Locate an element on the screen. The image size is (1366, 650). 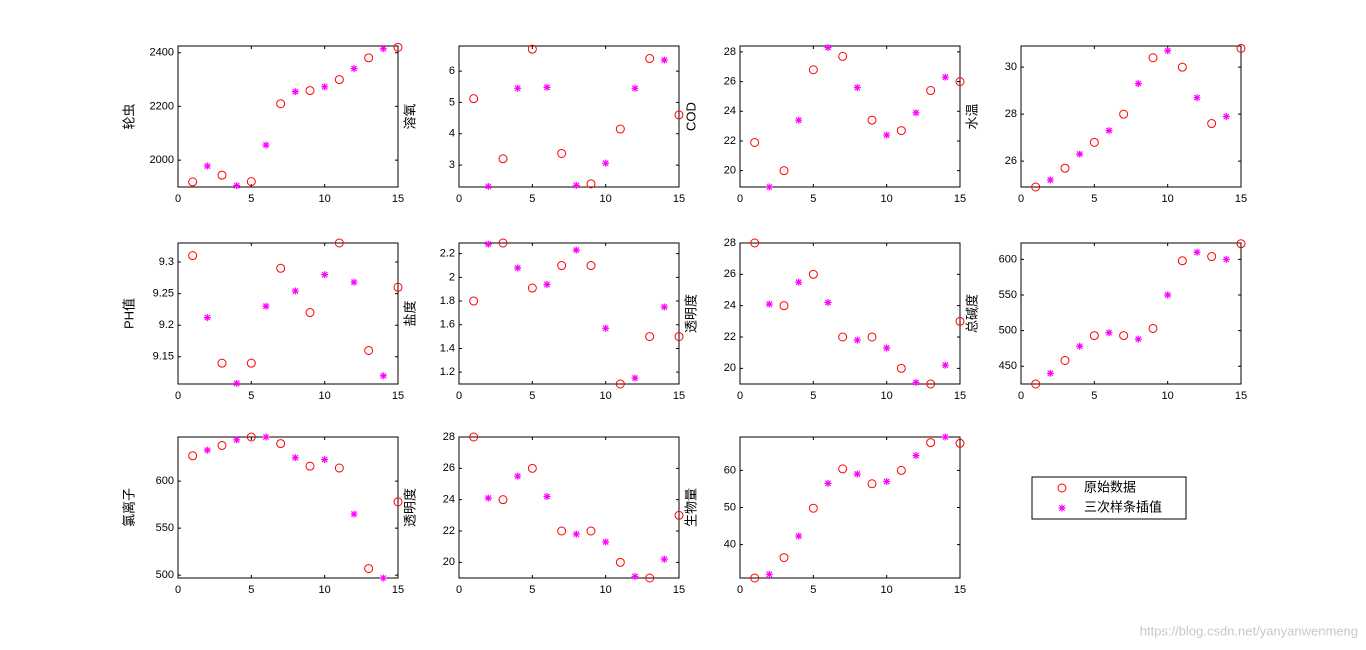
y-tick-label: 40 is located at coordinates (730, 545).